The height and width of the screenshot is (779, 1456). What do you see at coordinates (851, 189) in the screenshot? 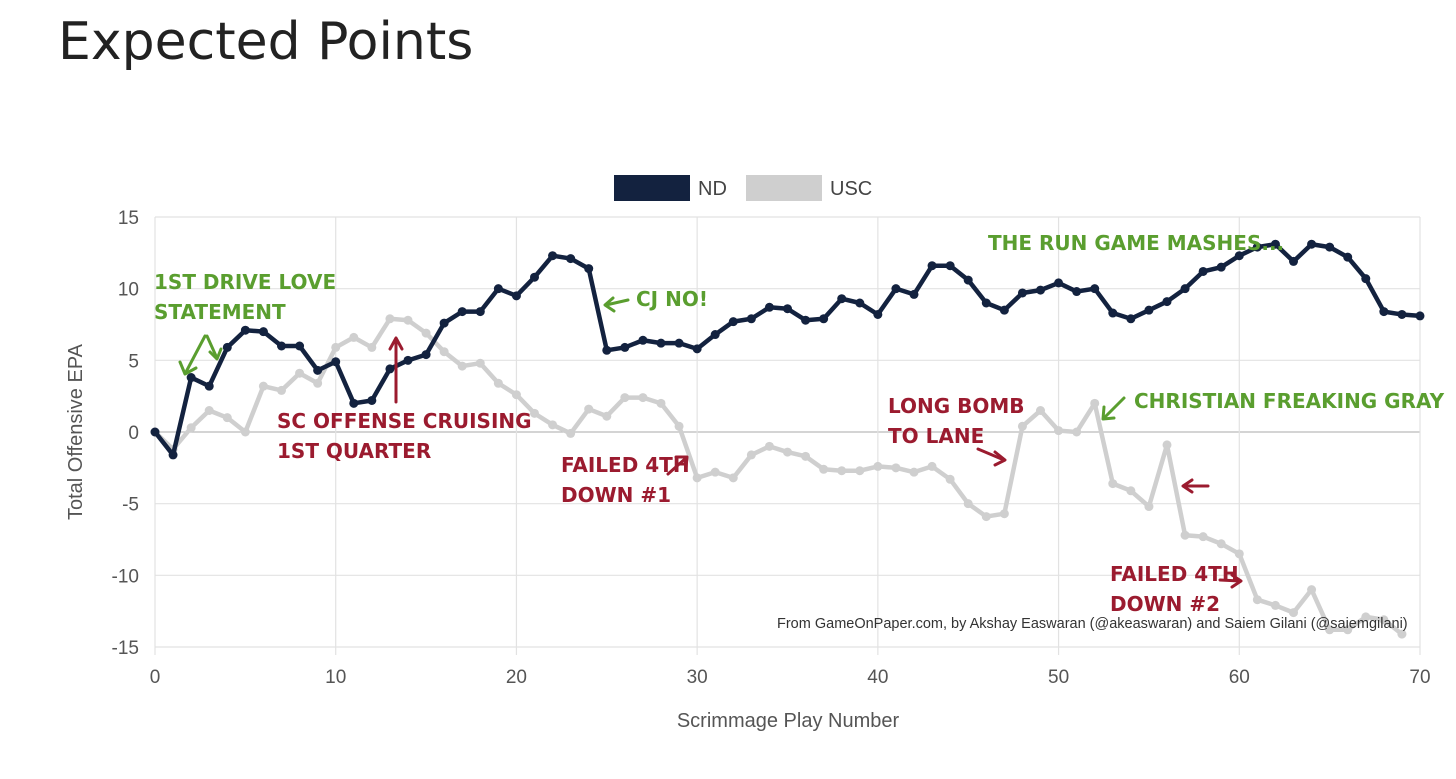
I see `legend-label-usc: USC` at bounding box center [851, 189].